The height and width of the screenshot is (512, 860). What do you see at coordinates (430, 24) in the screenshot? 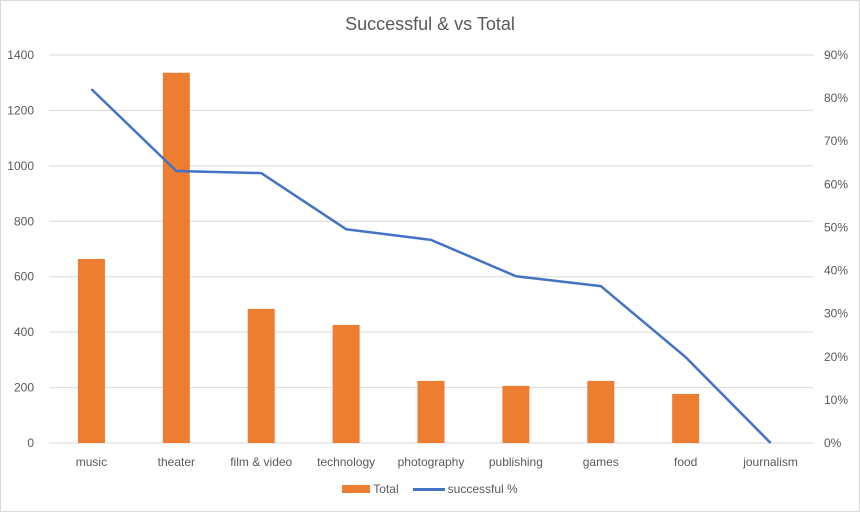
I see `chart-title: Successful & vs Total` at bounding box center [430, 24].